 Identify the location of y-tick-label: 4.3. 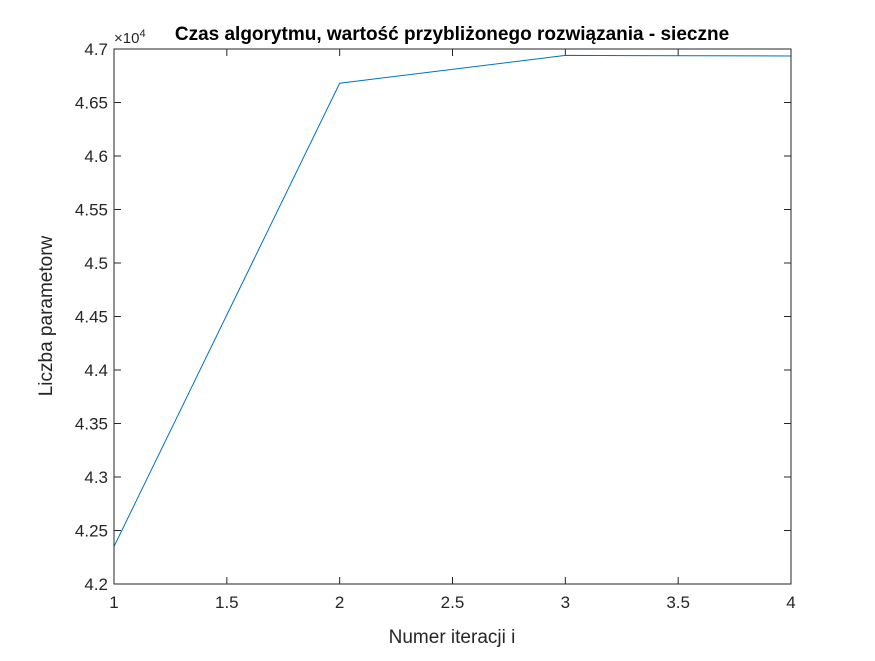
(96, 477).